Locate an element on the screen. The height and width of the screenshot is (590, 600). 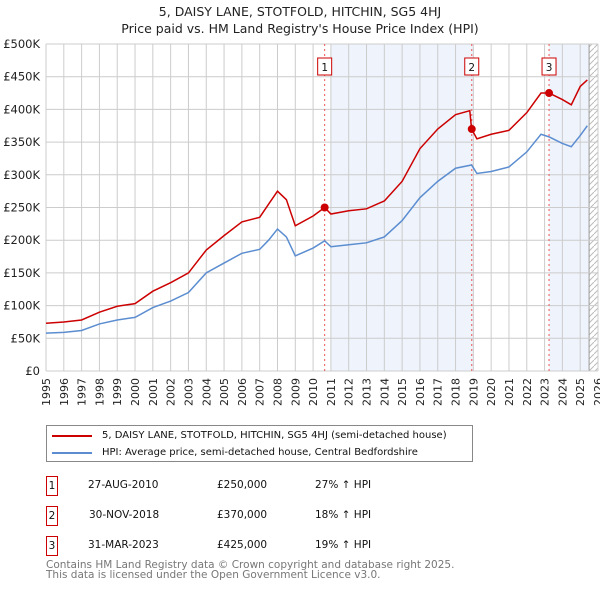
y-tick-label: £150K is located at coordinates (21, 273).